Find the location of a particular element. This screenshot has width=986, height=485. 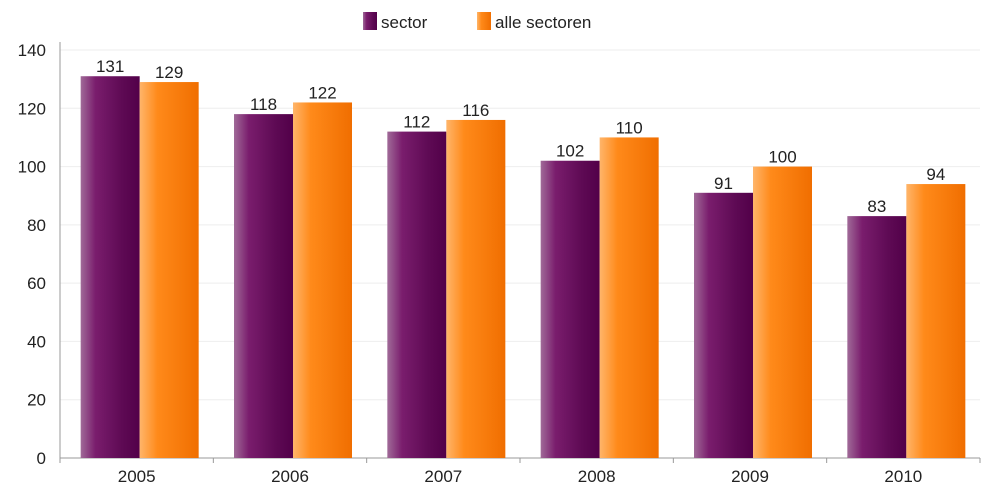

data-label-2010-series-0: 83 is located at coordinates (876, 206).